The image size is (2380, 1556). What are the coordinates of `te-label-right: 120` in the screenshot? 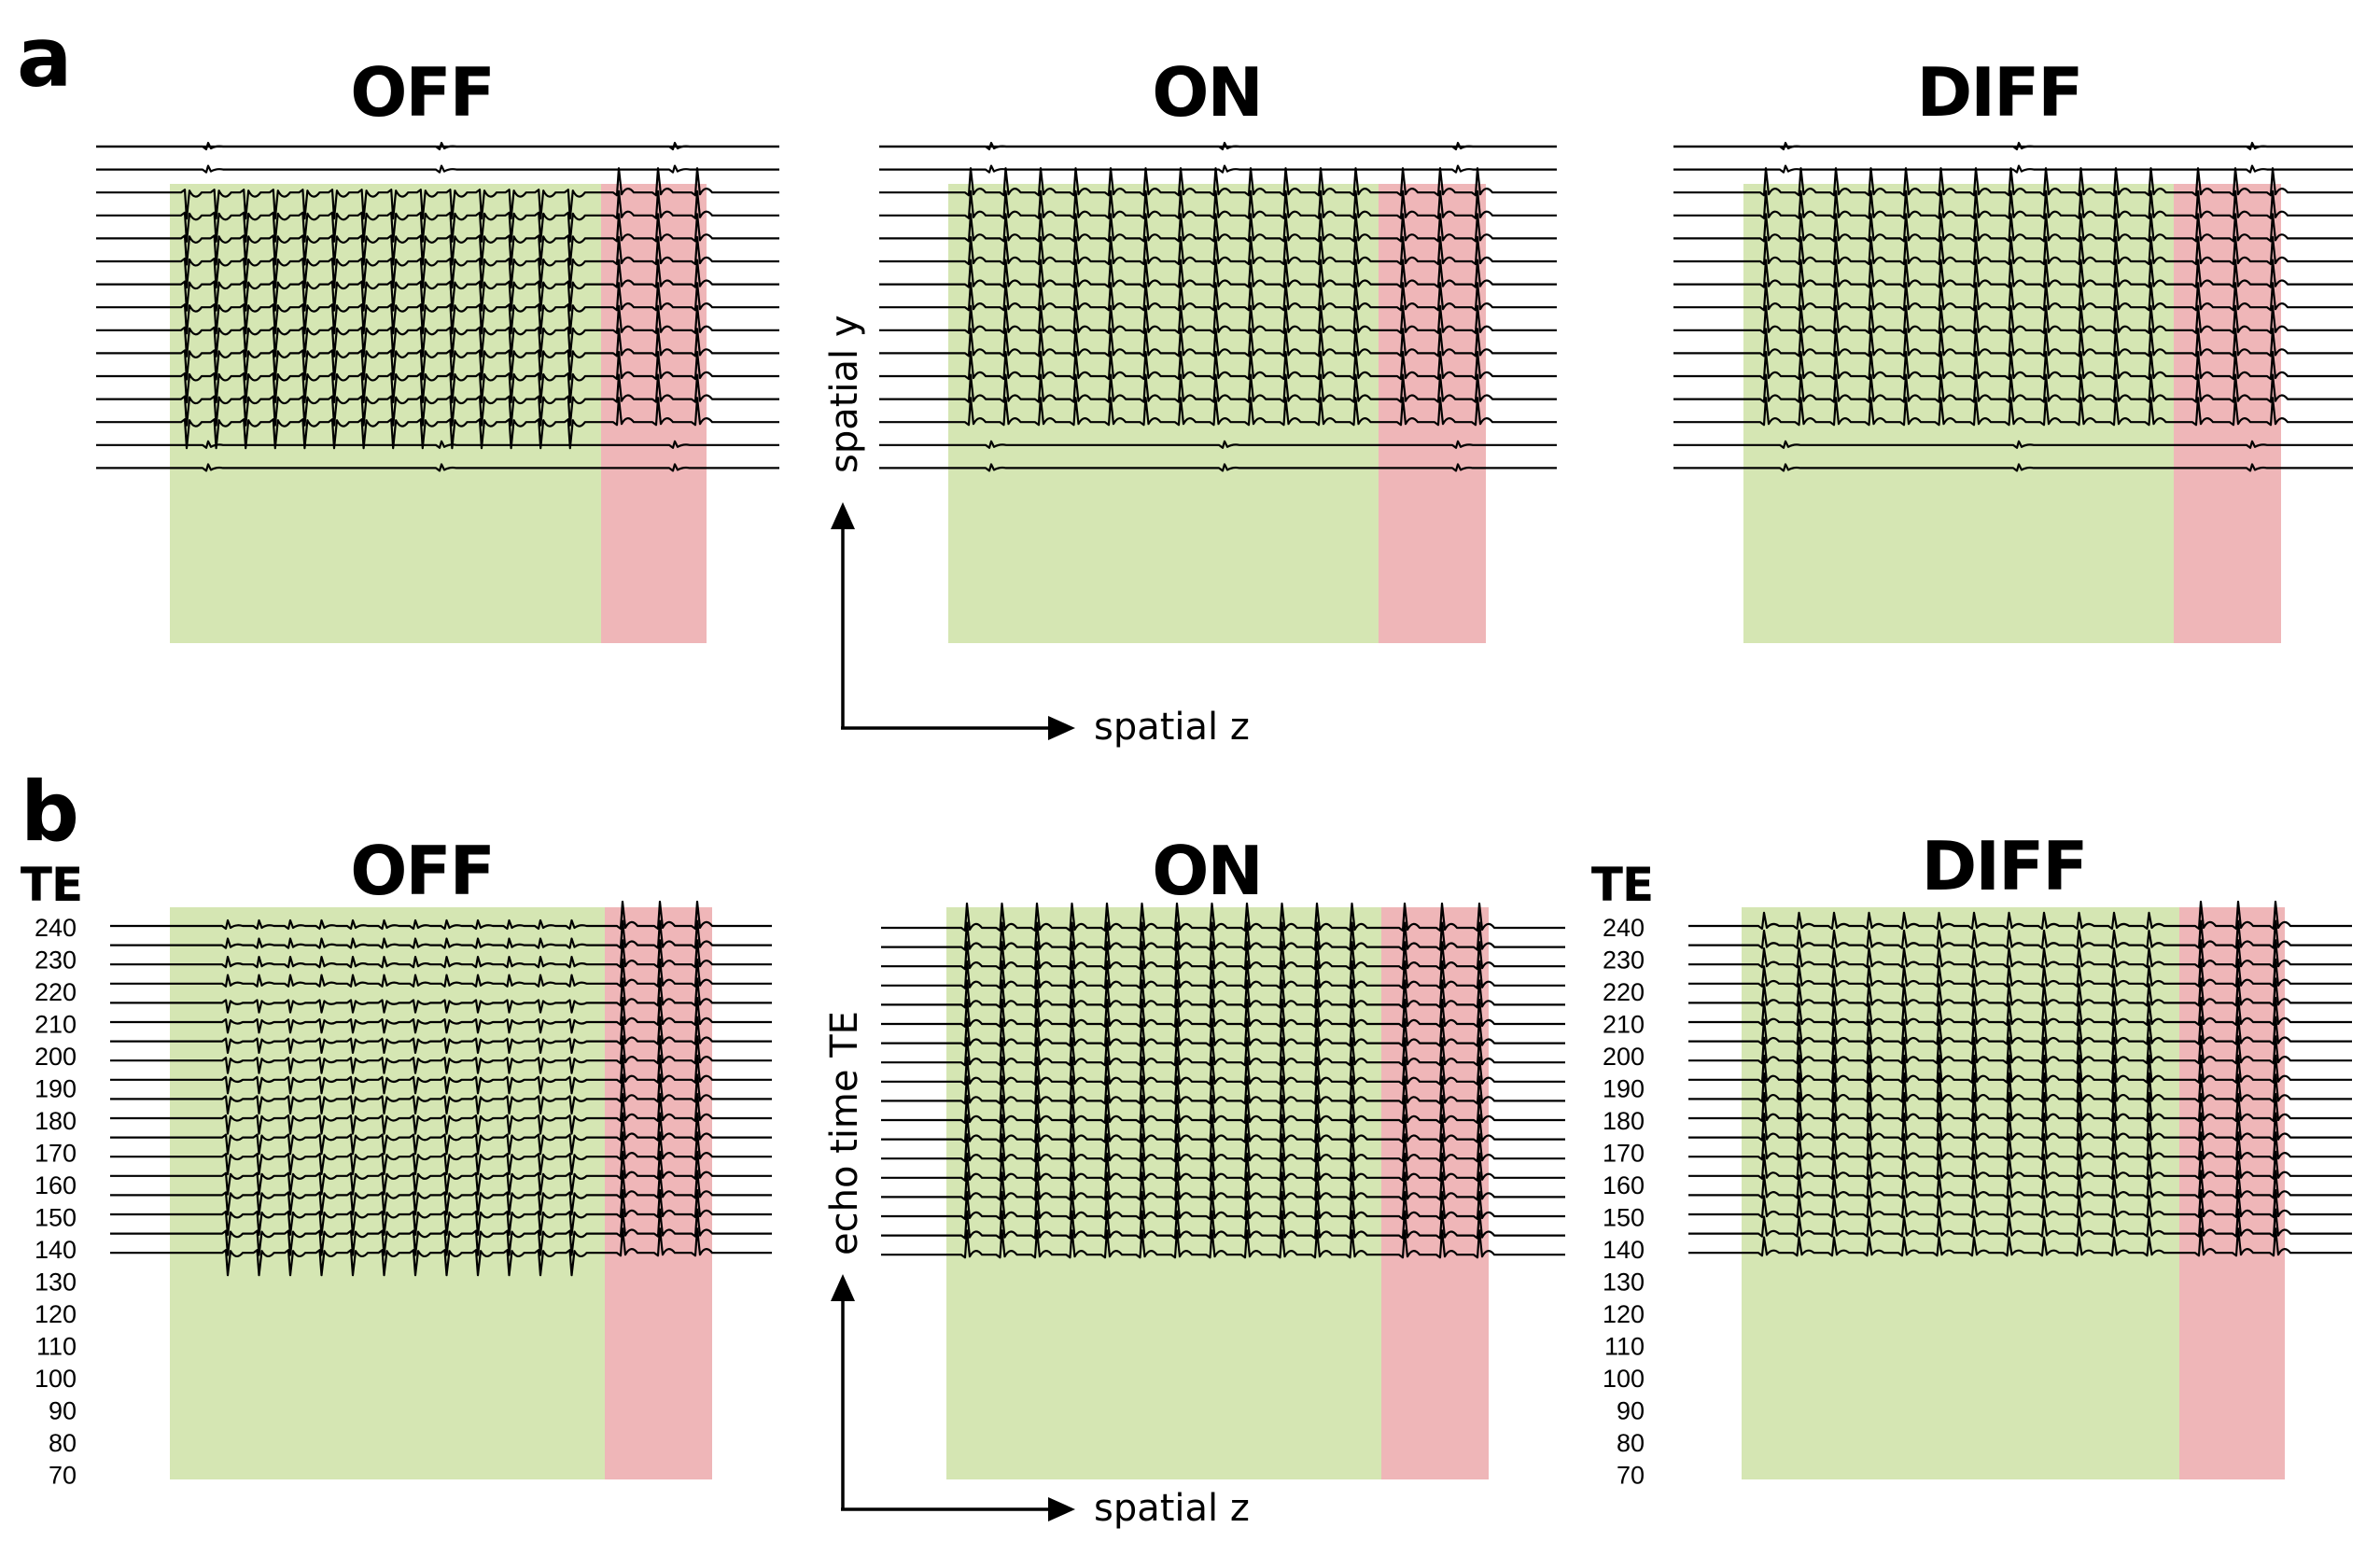 It's located at (1624, 1314).